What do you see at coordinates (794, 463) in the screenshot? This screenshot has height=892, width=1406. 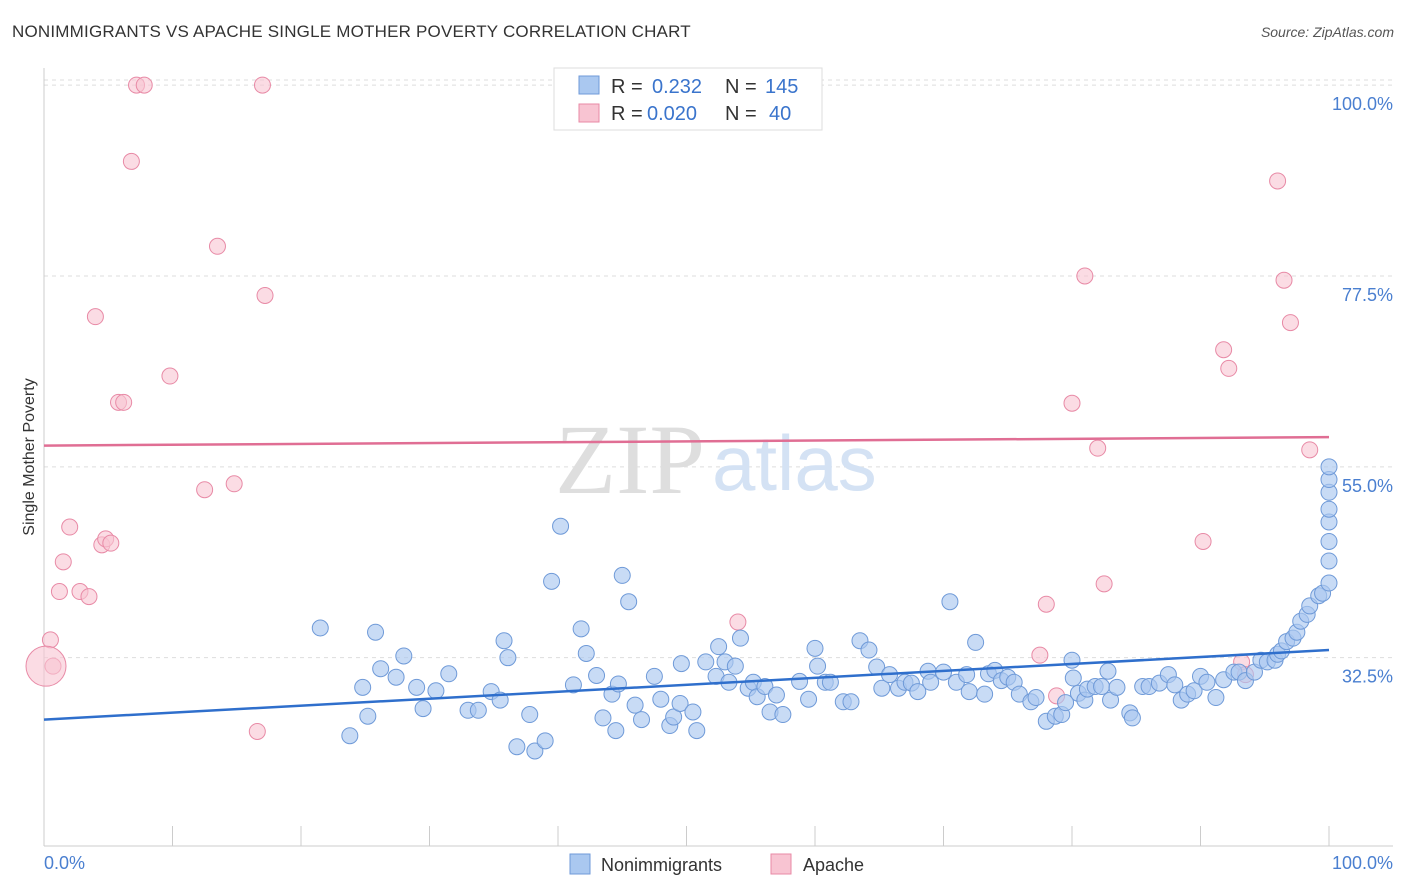 I see `watermark-atlas: atlas` at bounding box center [794, 463].